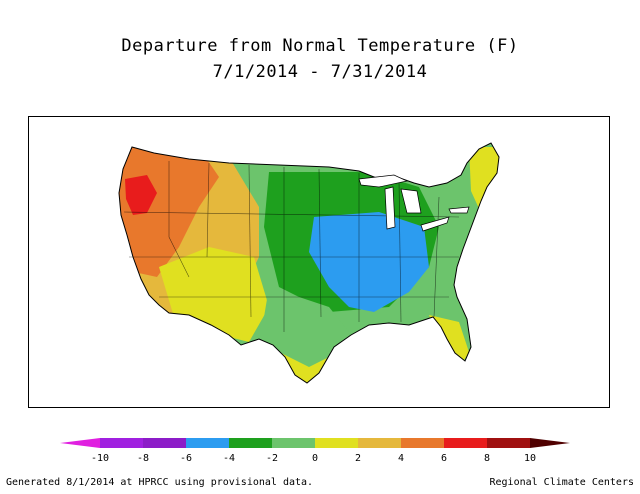 The height and width of the screenshot is (494, 640). What do you see at coordinates (550, 443) in the screenshot?
I see `legend-high-arrow` at bounding box center [550, 443].